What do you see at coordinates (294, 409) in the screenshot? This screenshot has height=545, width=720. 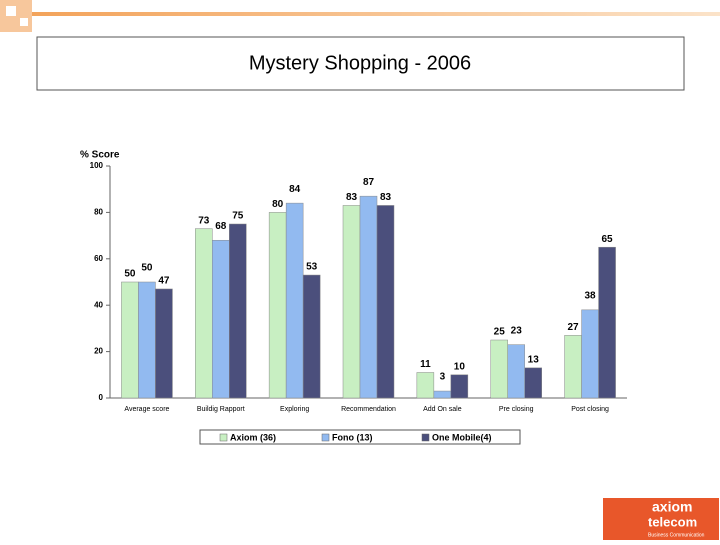 I see `x-tick-label: Exploring` at bounding box center [294, 409].